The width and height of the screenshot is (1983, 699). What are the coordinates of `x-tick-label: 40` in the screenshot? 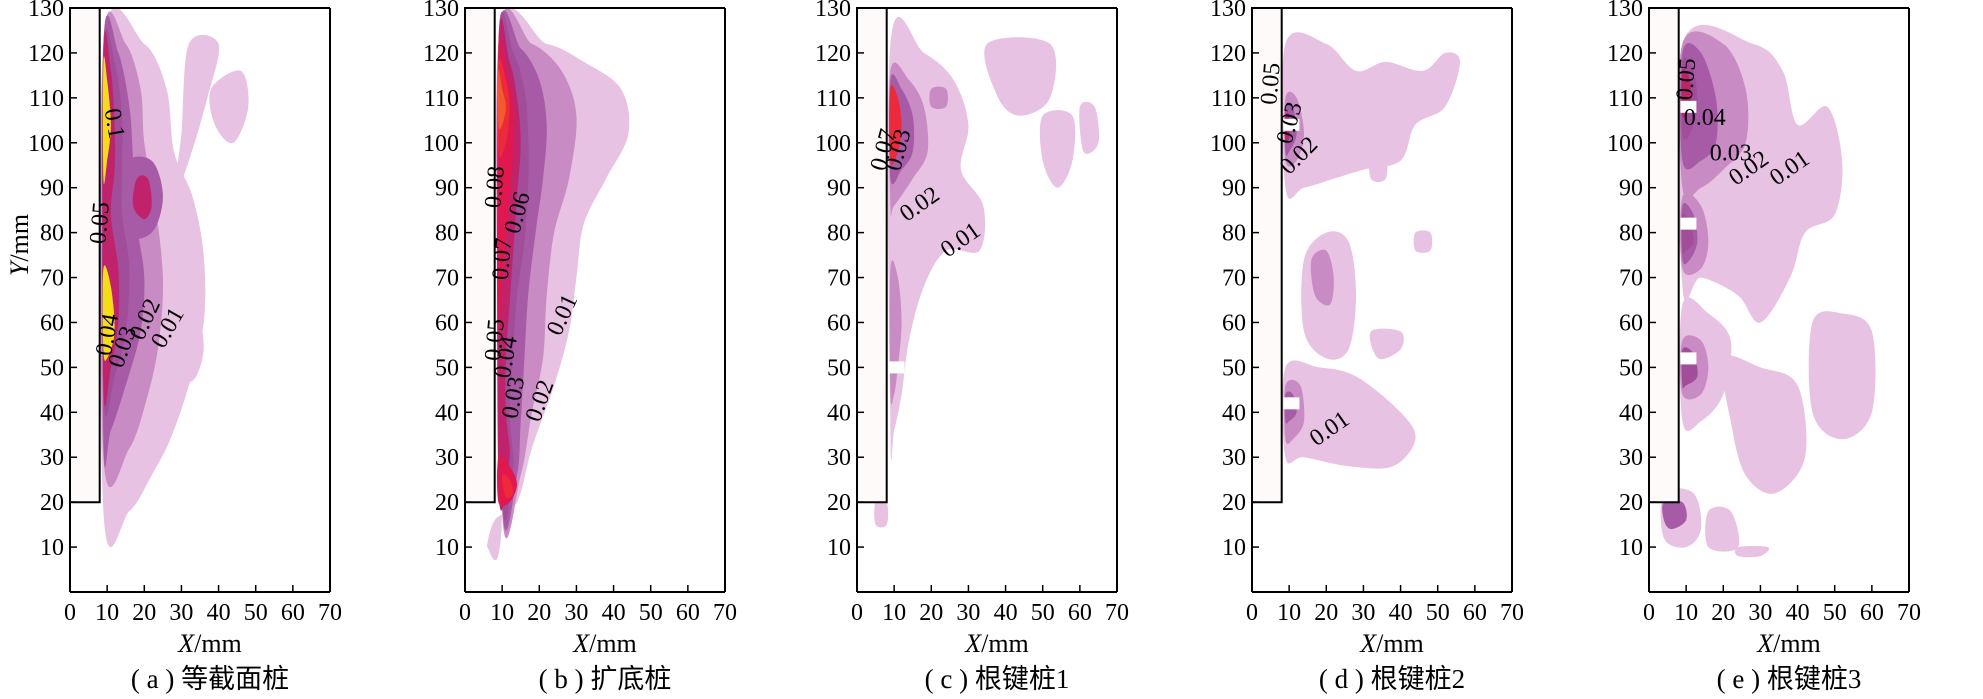 It's located at (1401, 613).